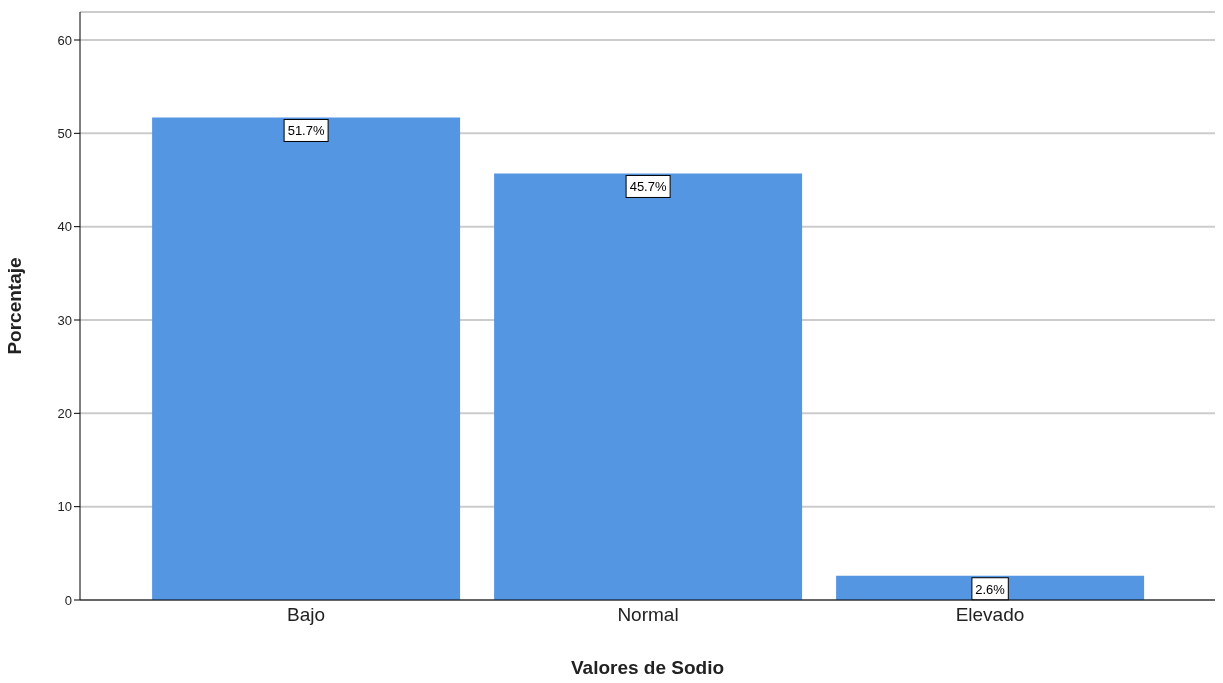 The width and height of the screenshot is (1223, 683). What do you see at coordinates (306, 615) in the screenshot?
I see `x-tick-label: Bajo` at bounding box center [306, 615].